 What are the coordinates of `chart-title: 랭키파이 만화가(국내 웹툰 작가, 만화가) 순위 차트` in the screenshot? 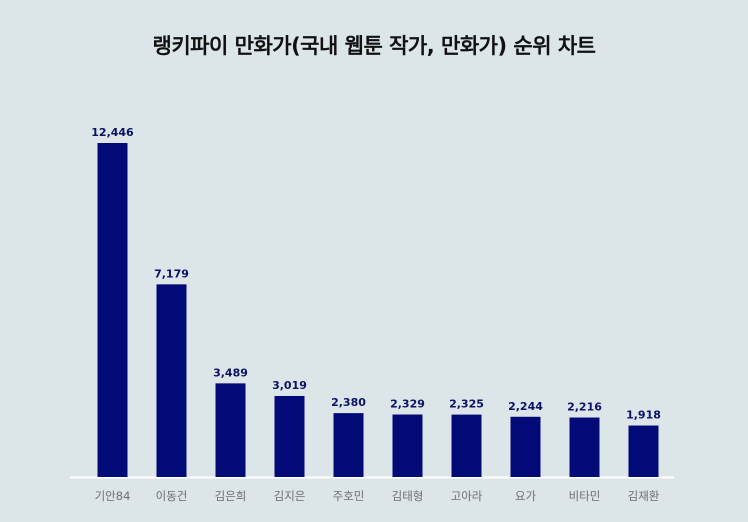 It's located at (374, 46).